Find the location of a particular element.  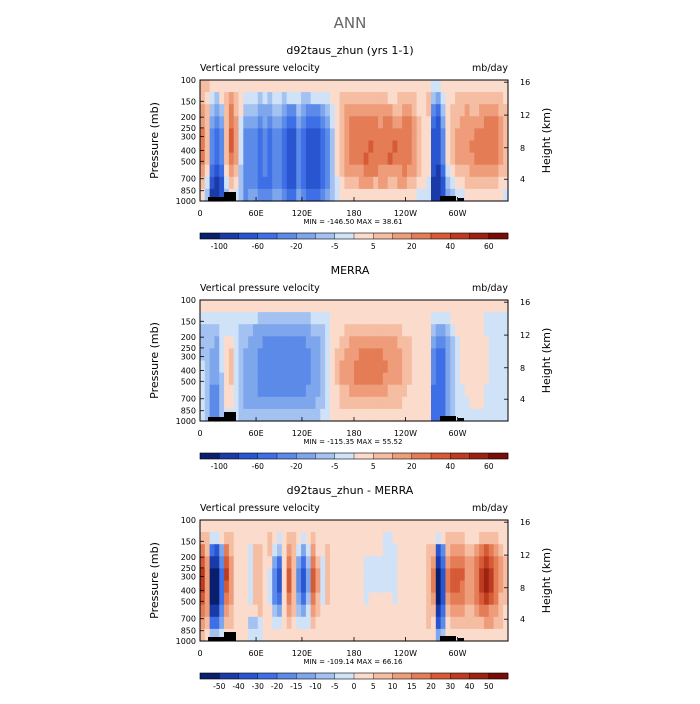

x-tick-label: 120W is located at coordinates (405, 653).